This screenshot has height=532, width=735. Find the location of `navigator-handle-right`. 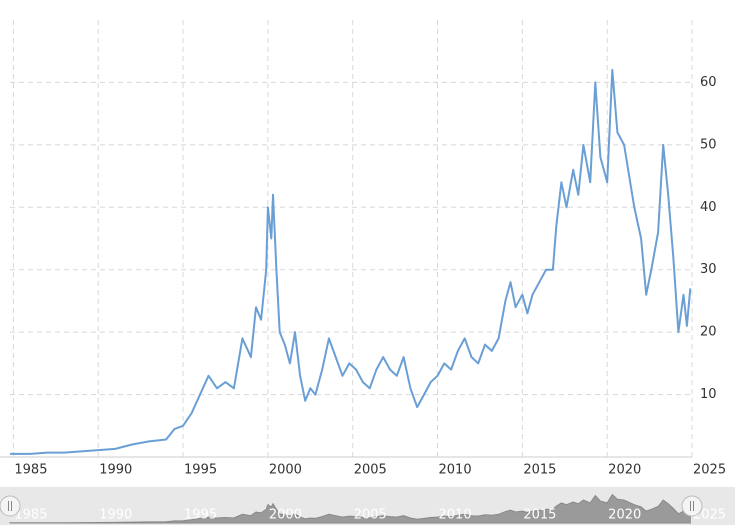

navigator-handle-right is located at coordinates (692, 506).